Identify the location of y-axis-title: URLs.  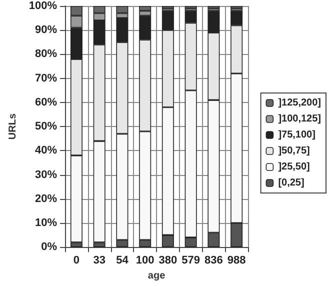
(13, 126).